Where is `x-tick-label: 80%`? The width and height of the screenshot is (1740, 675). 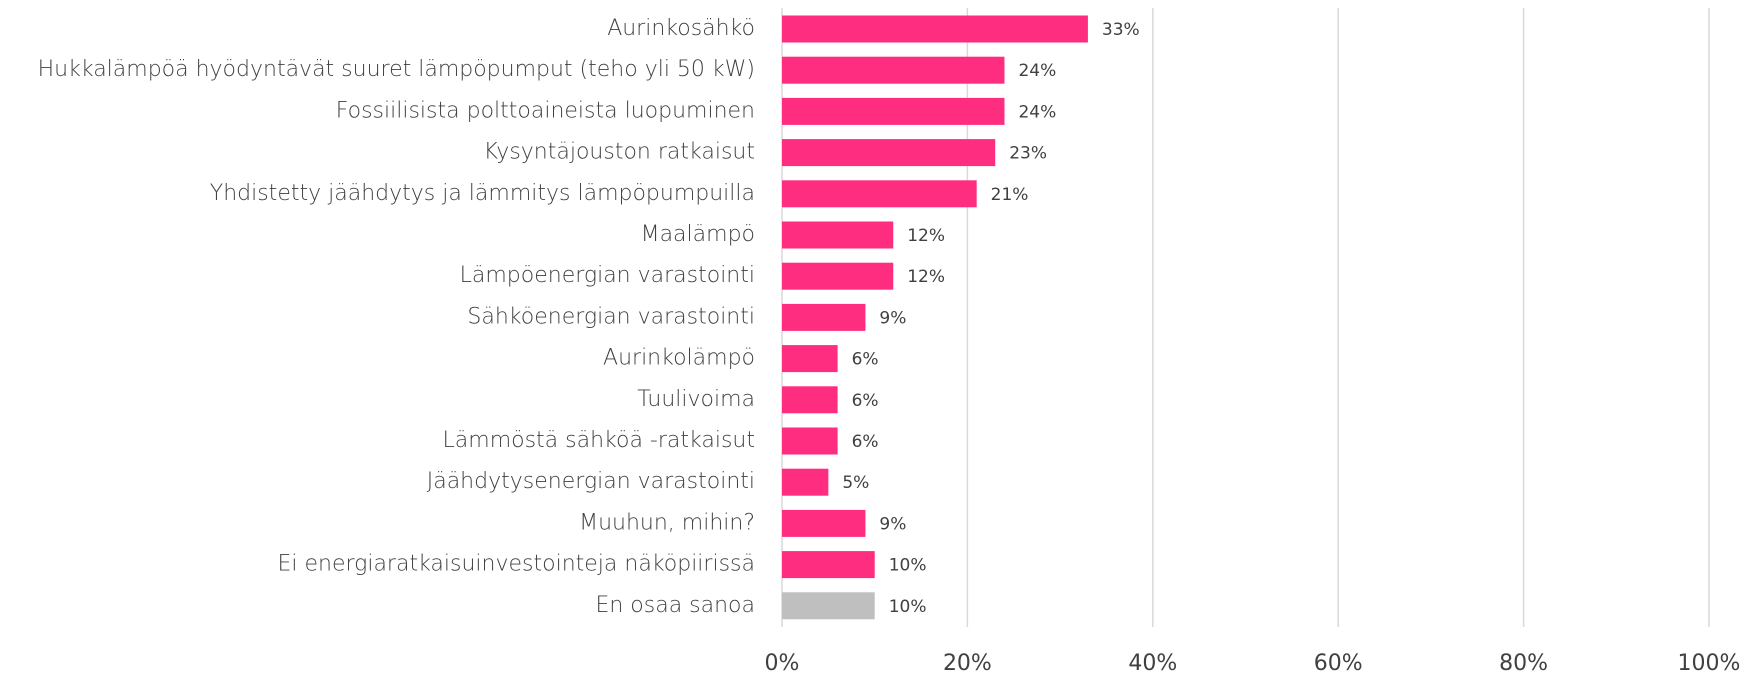 x-tick-label: 80% is located at coordinates (1523, 663).